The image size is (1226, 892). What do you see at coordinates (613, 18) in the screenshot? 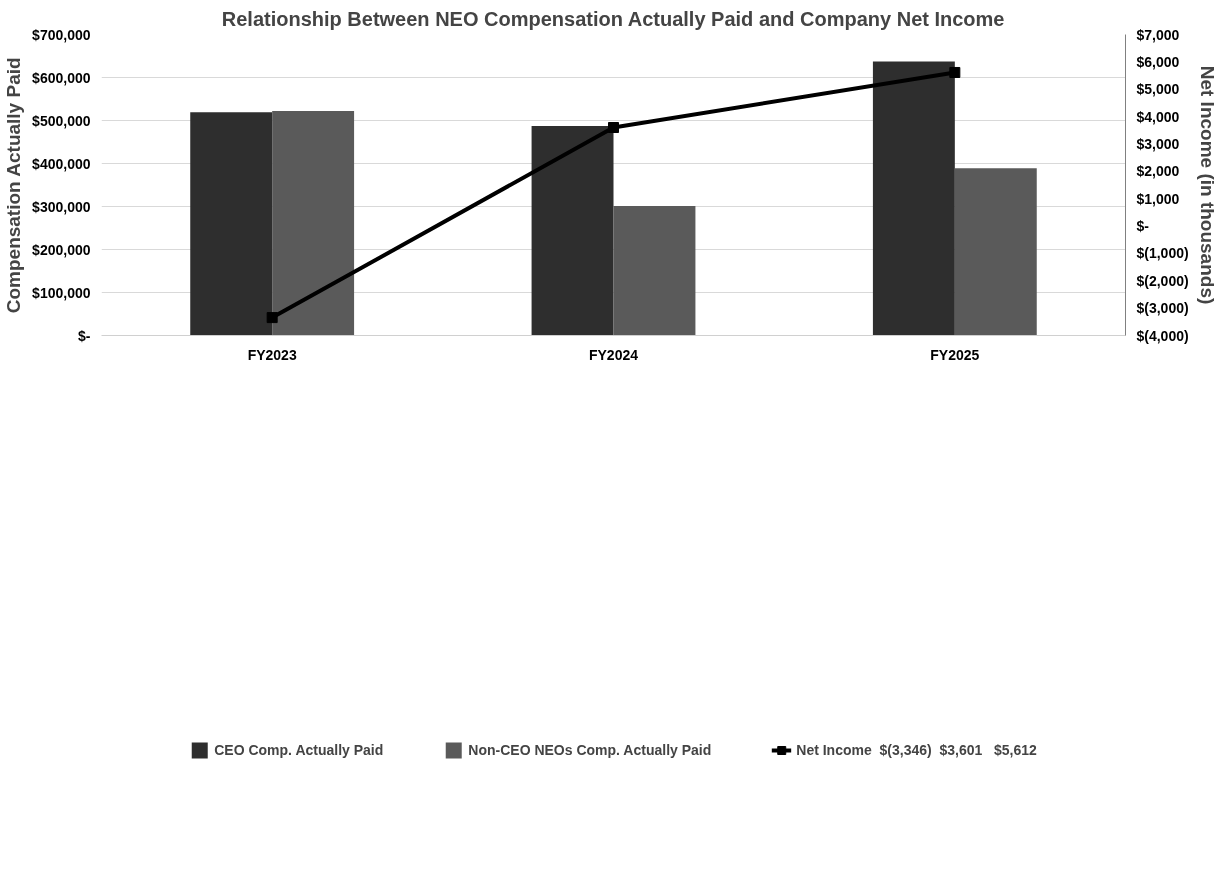
I see `chart-title: Relationship Between NEO Compensation Actually Paid and Company Net Income` at bounding box center [613, 18].